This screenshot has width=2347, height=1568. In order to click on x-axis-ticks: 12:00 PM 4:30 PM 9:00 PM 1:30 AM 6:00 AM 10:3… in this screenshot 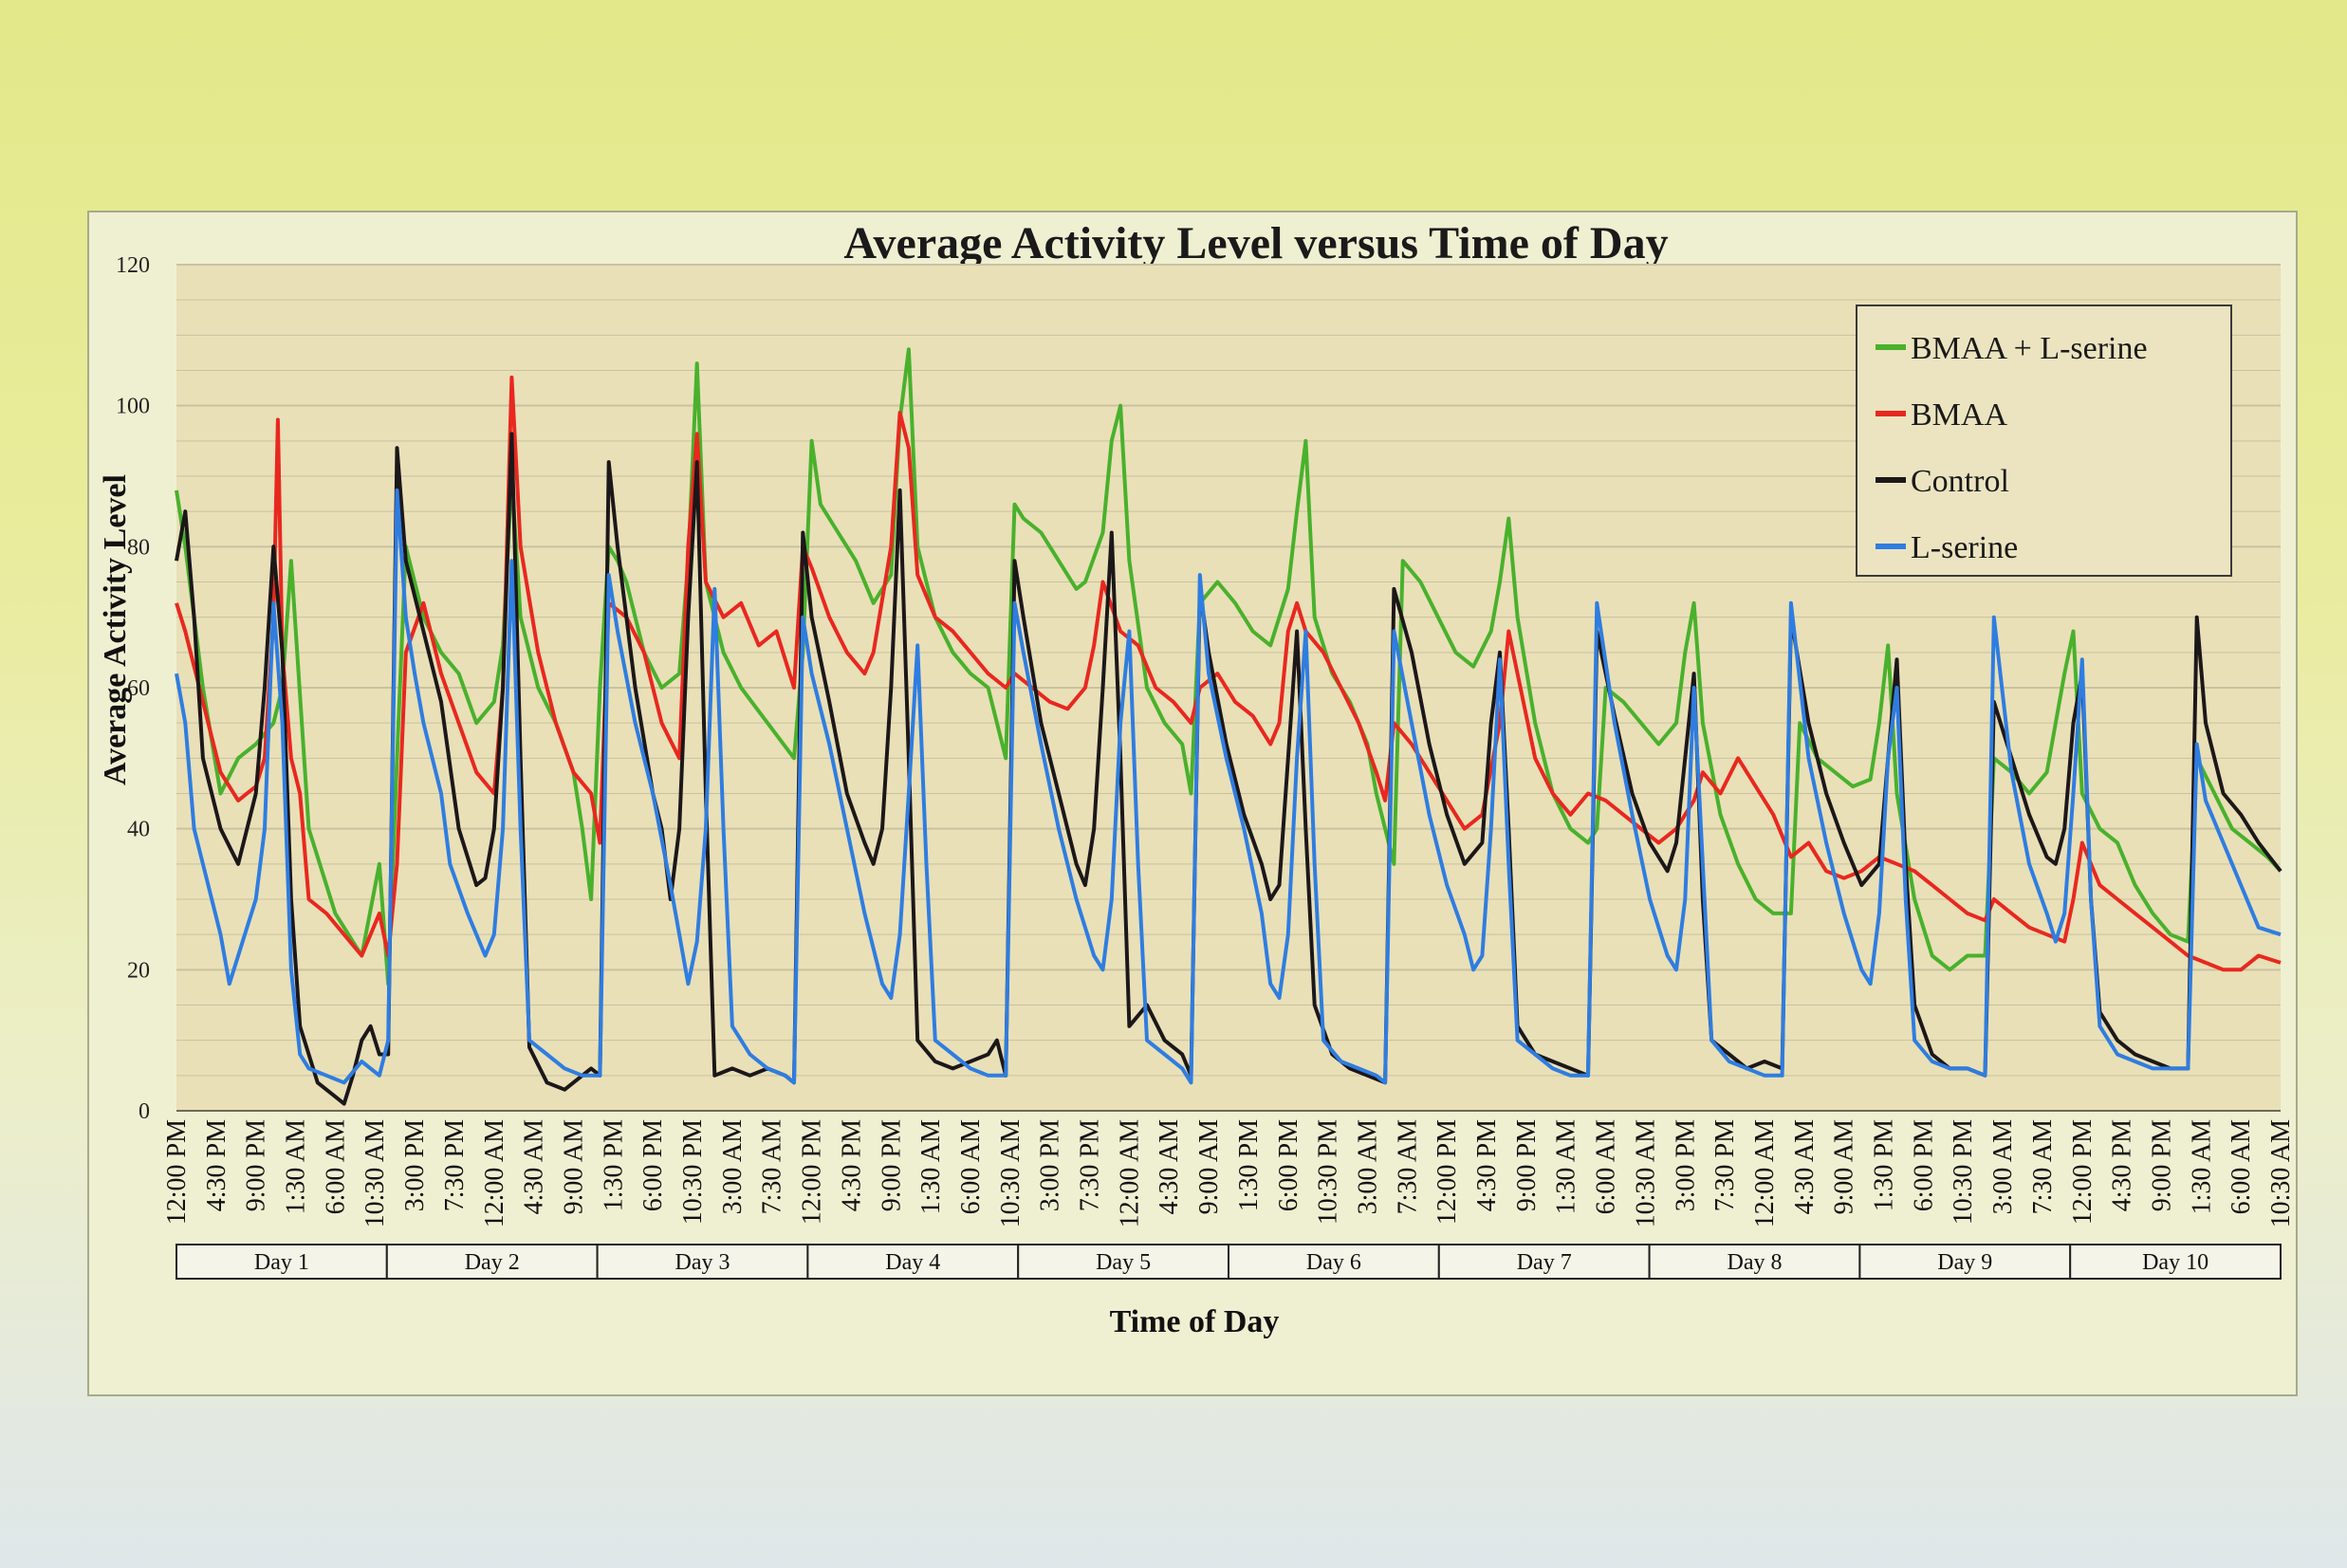, I will do `click(1229, 1173)`.